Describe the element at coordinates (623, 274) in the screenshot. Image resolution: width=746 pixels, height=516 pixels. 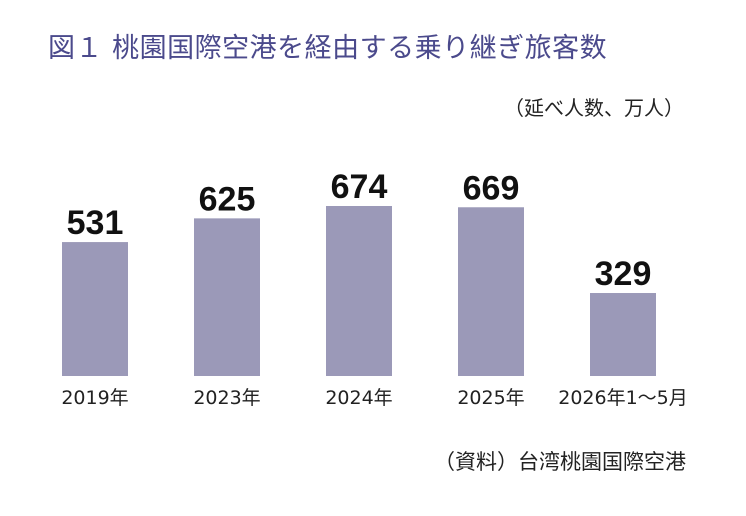
I see `value-label-4: 329` at that location.